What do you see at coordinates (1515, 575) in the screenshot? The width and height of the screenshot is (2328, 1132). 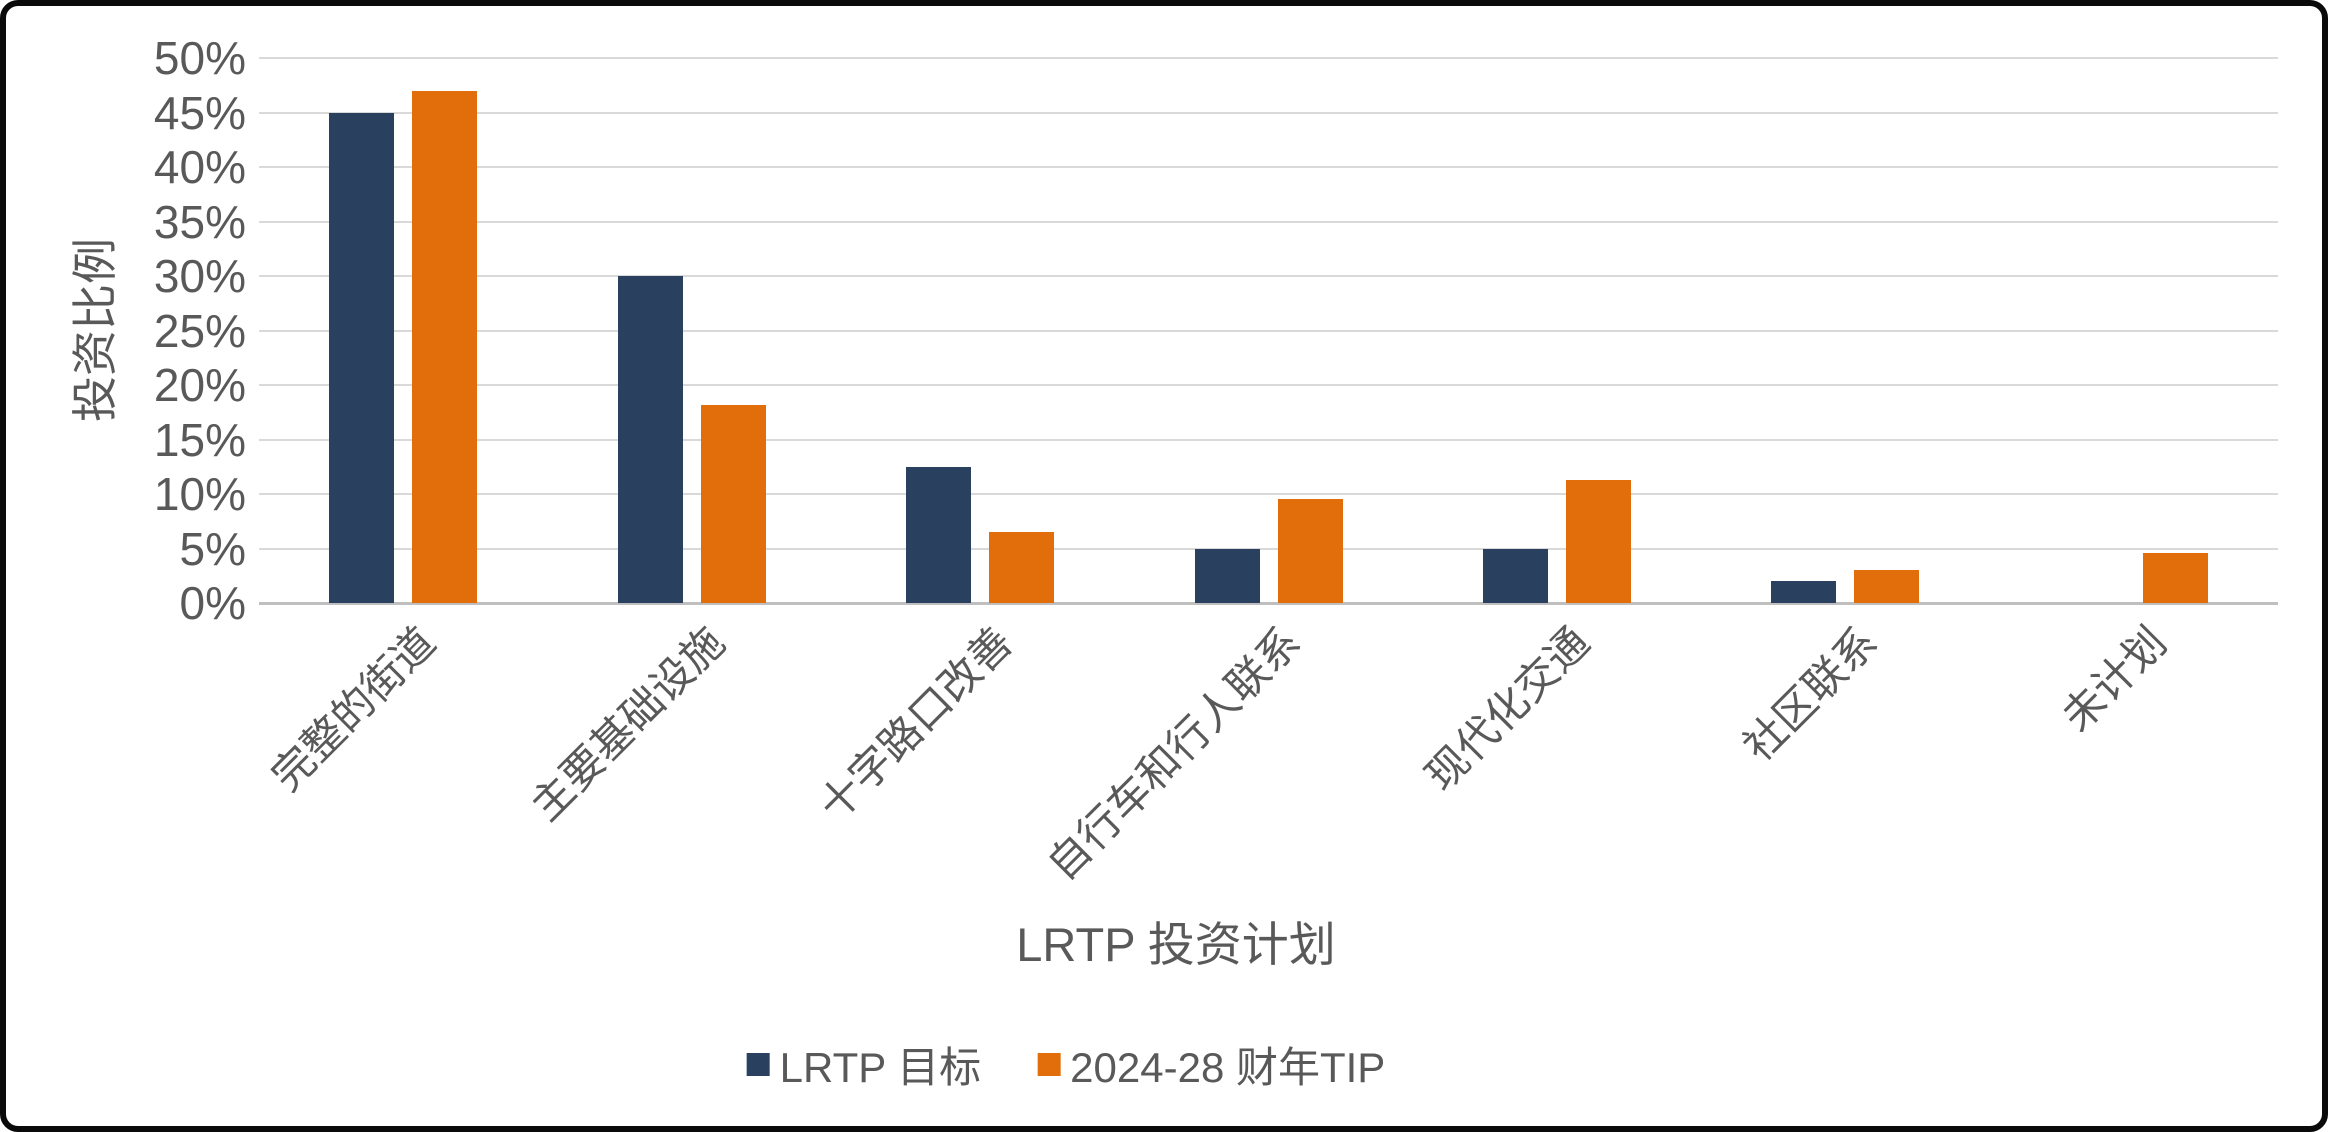 I see `bar-series0-cat4` at bounding box center [1515, 575].